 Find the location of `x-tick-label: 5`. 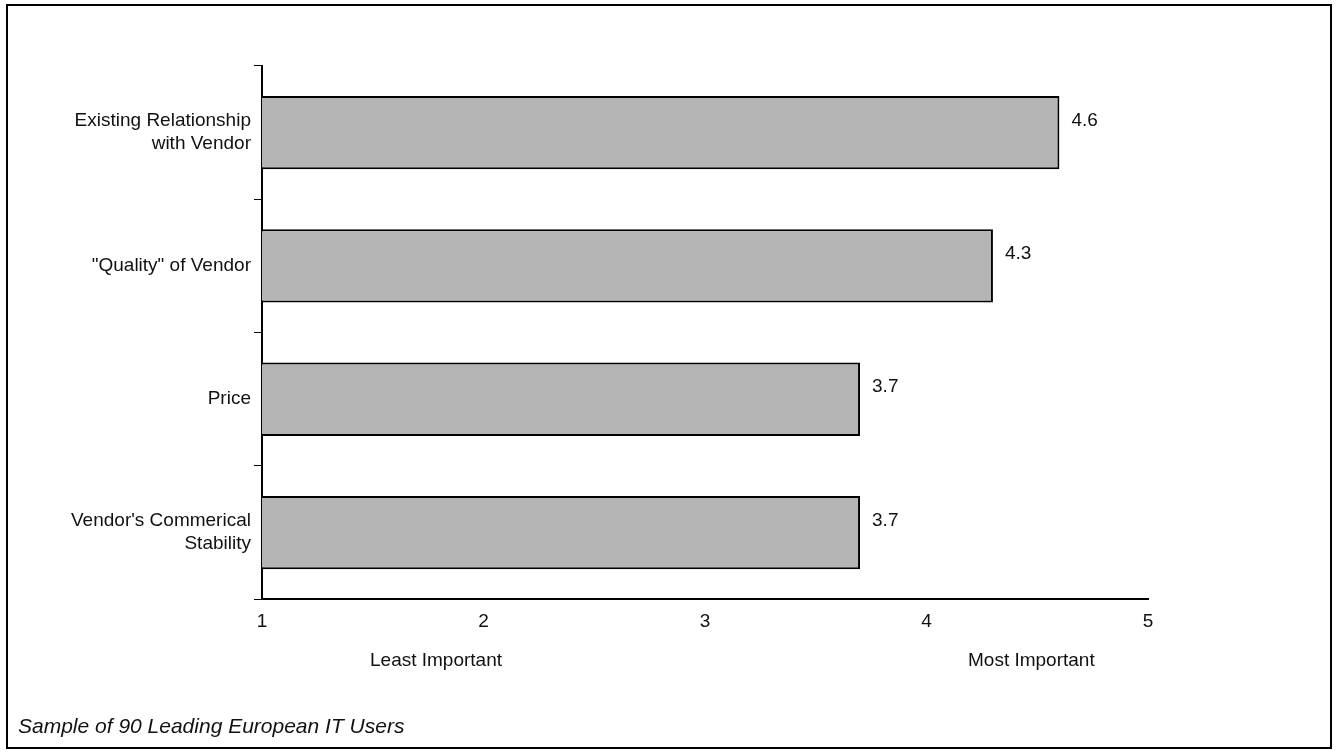

x-tick-label: 5 is located at coordinates (1148, 620).